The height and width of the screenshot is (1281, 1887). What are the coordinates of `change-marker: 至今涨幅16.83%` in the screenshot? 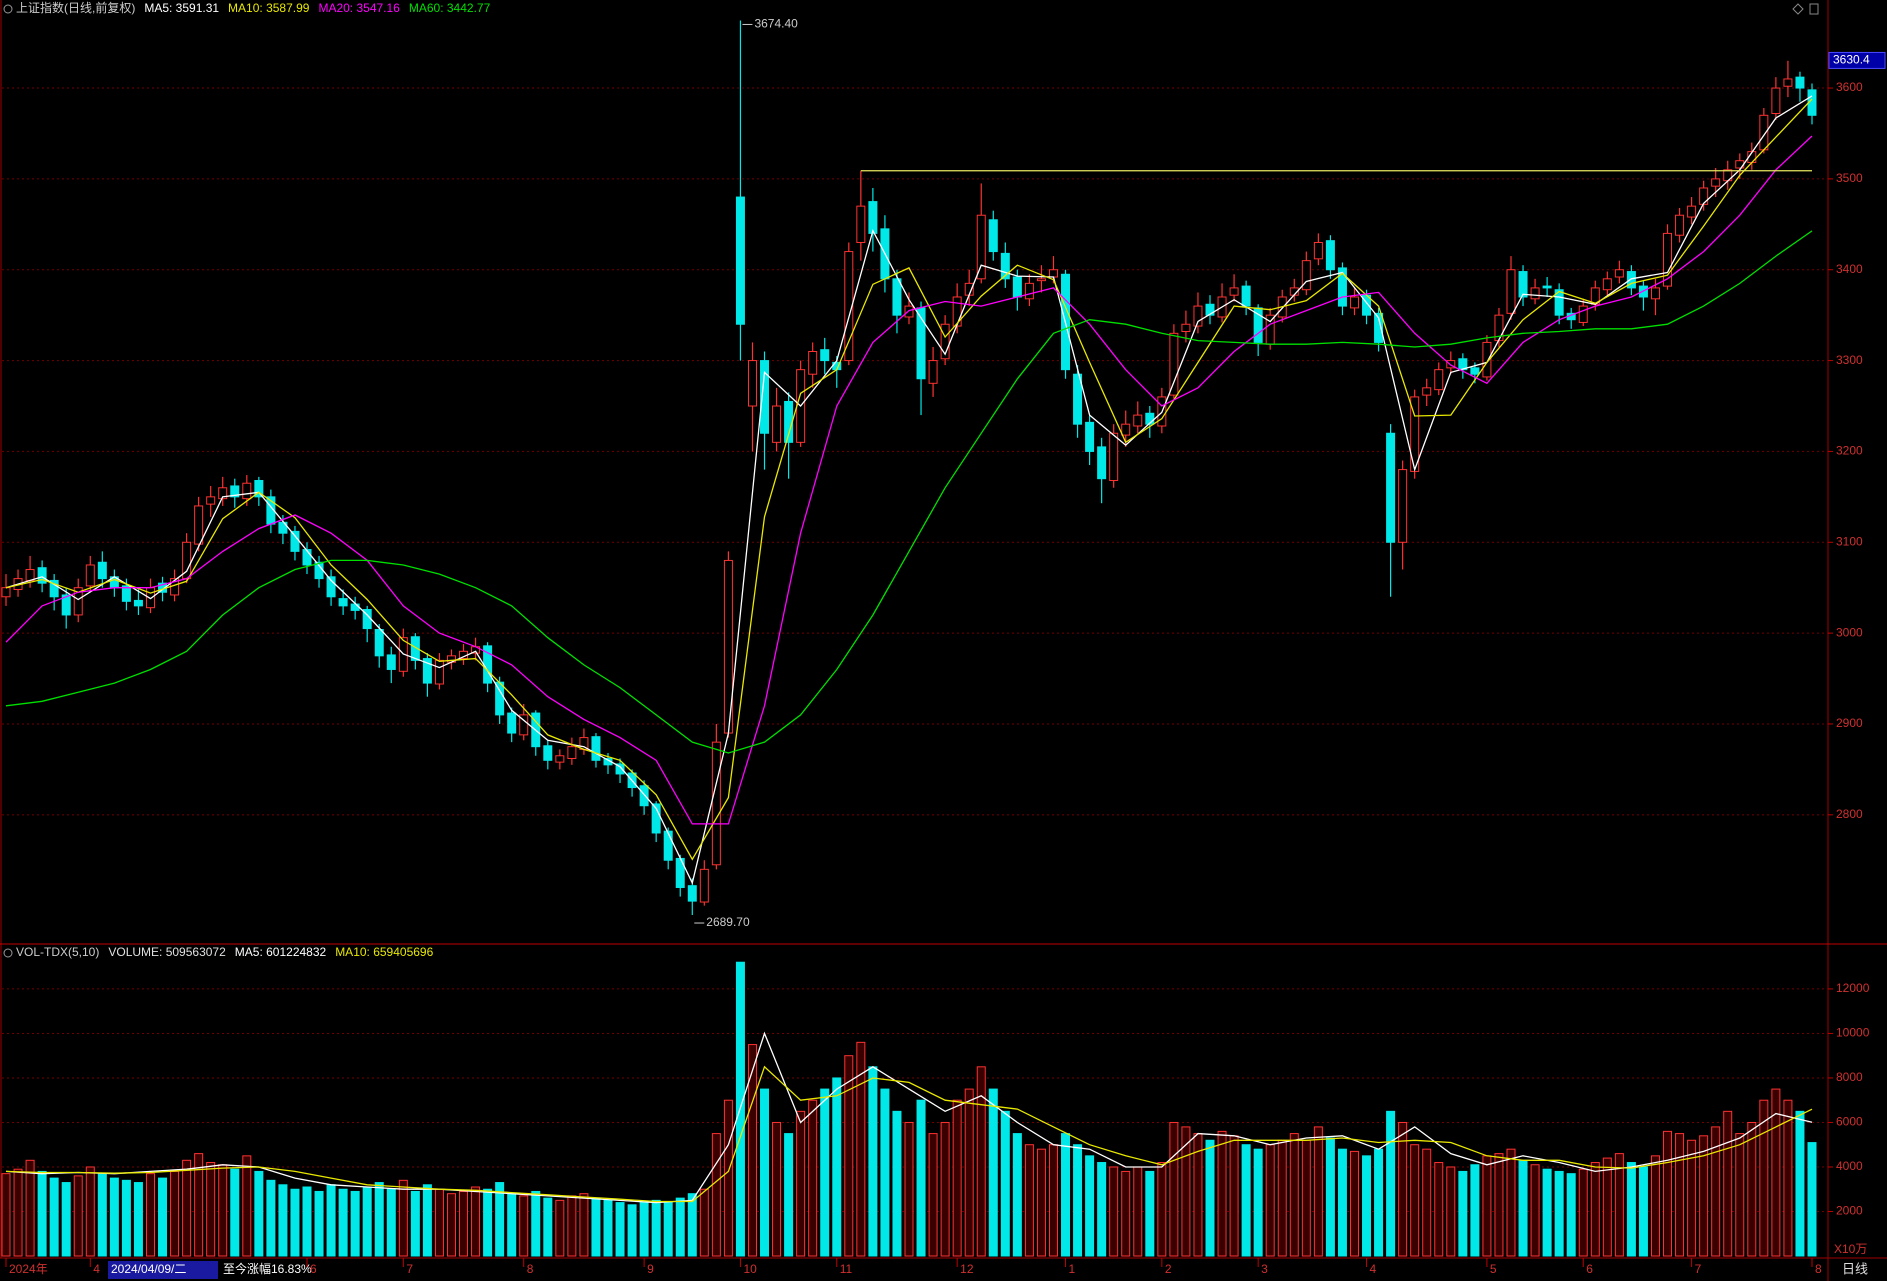 It's located at (267, 1268).